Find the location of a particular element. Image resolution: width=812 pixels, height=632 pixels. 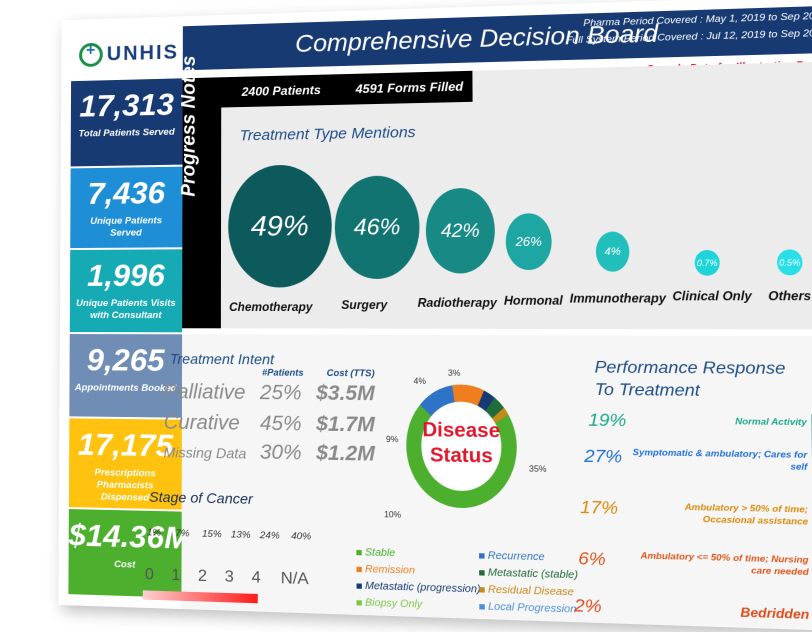

disease-status-label: Disease Status is located at coordinates (461, 444).